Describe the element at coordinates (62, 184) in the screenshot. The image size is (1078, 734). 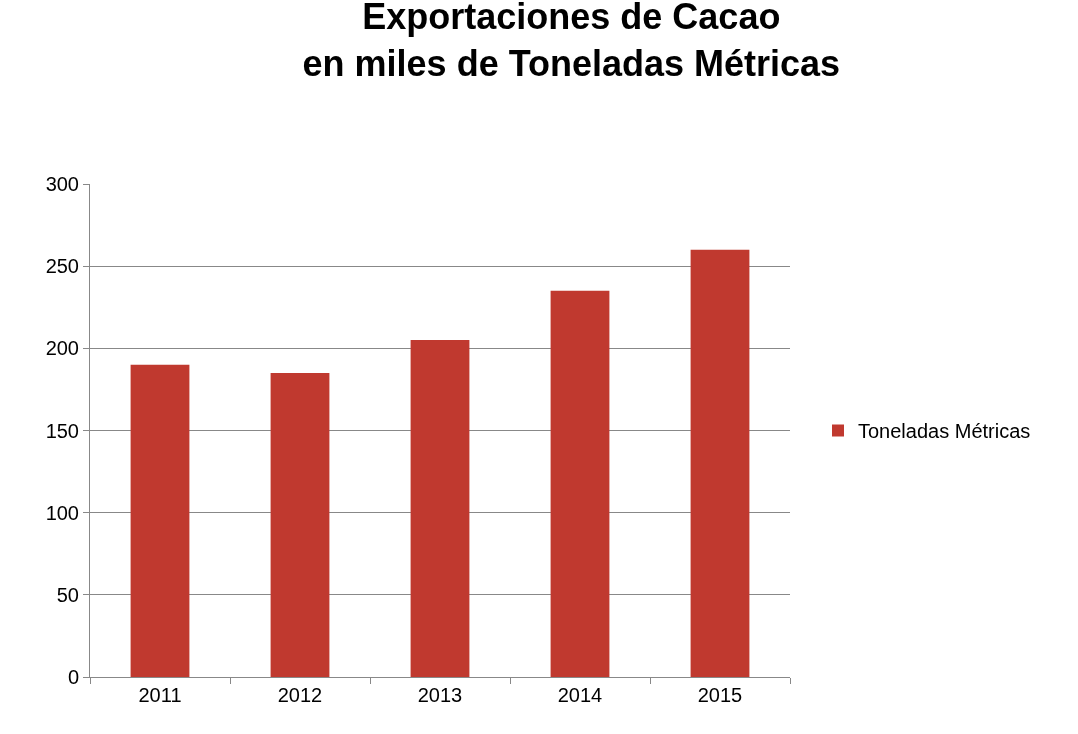
I see `y-tick-label: 300` at that location.